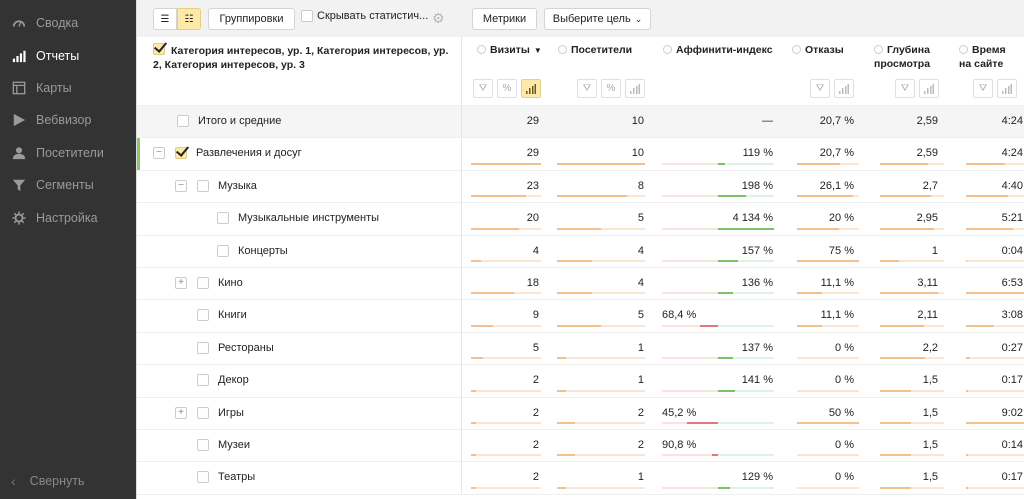 The height and width of the screenshot is (499, 1024). Describe the element at coordinates (597, 19) in the screenshot. I see `goal-select: Выберите цель ⌄` at that location.